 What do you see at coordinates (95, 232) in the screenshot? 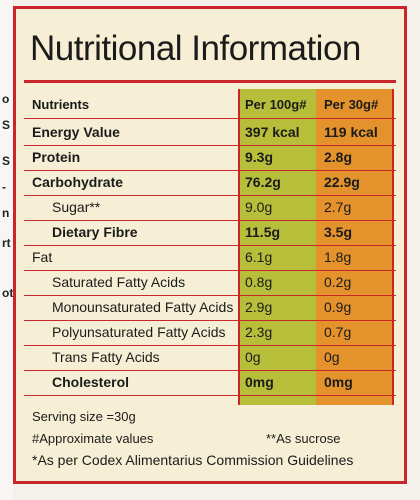
I see `nutrient-name: Dietary Fibre` at bounding box center [95, 232].